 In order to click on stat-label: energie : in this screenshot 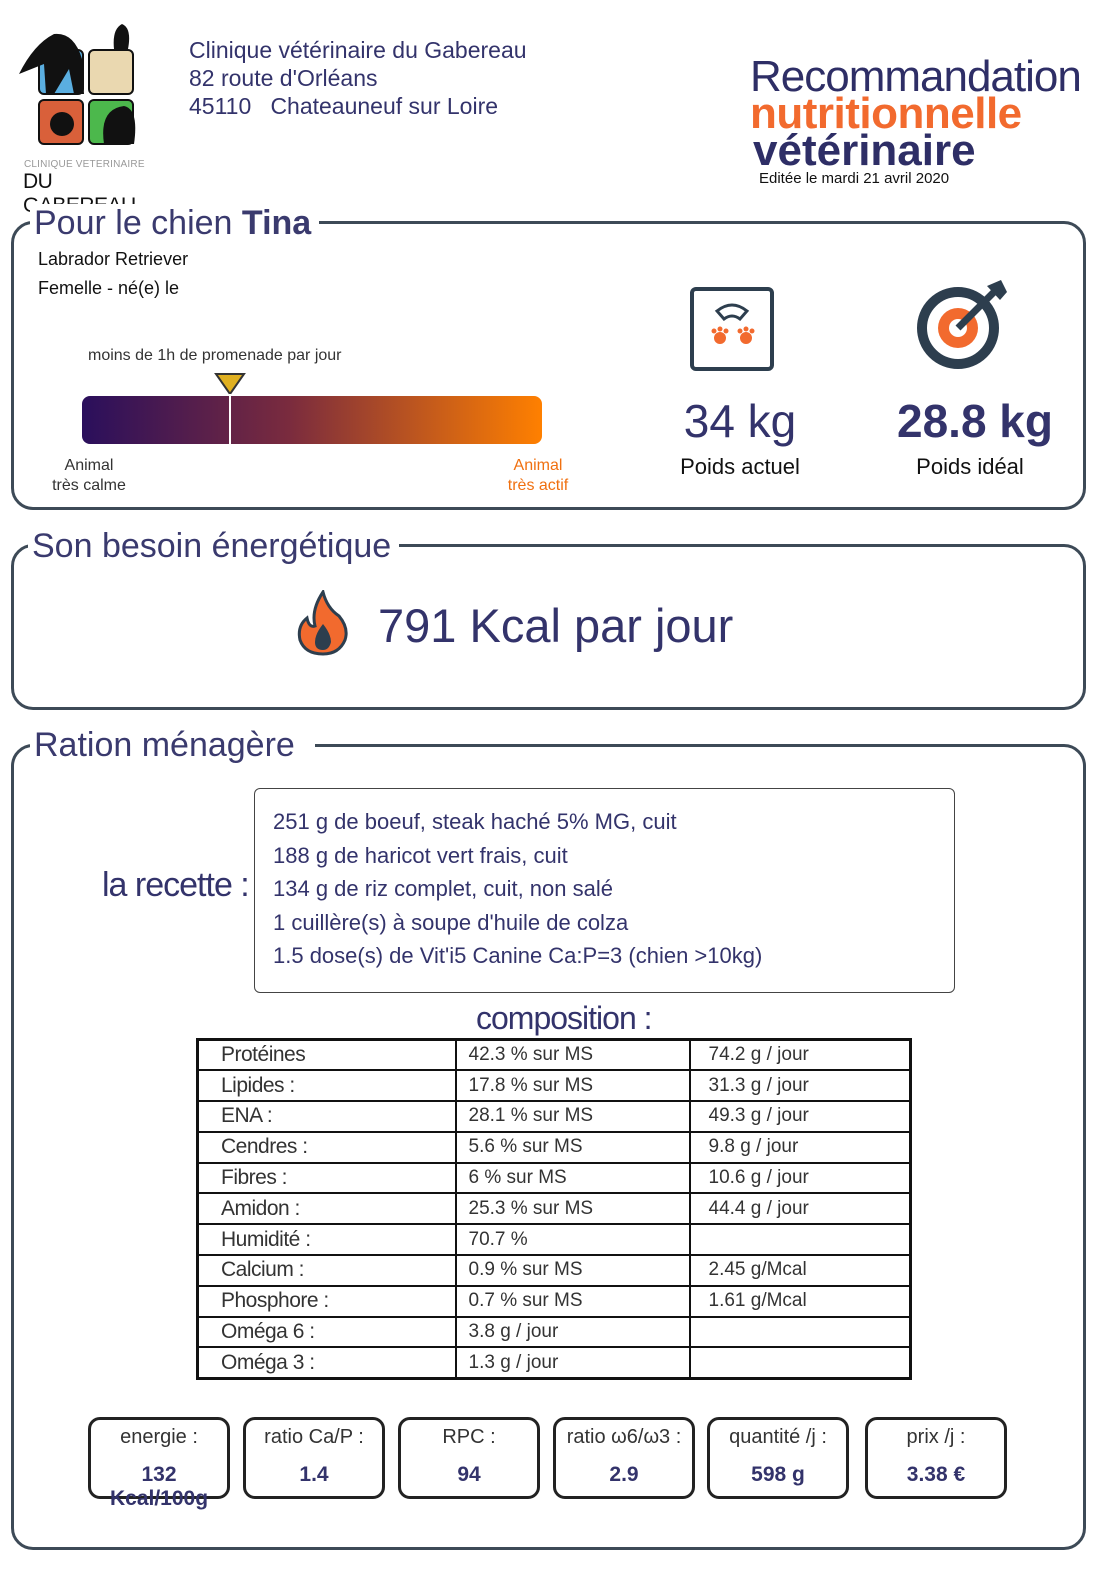, I will do `click(159, 1437)`.